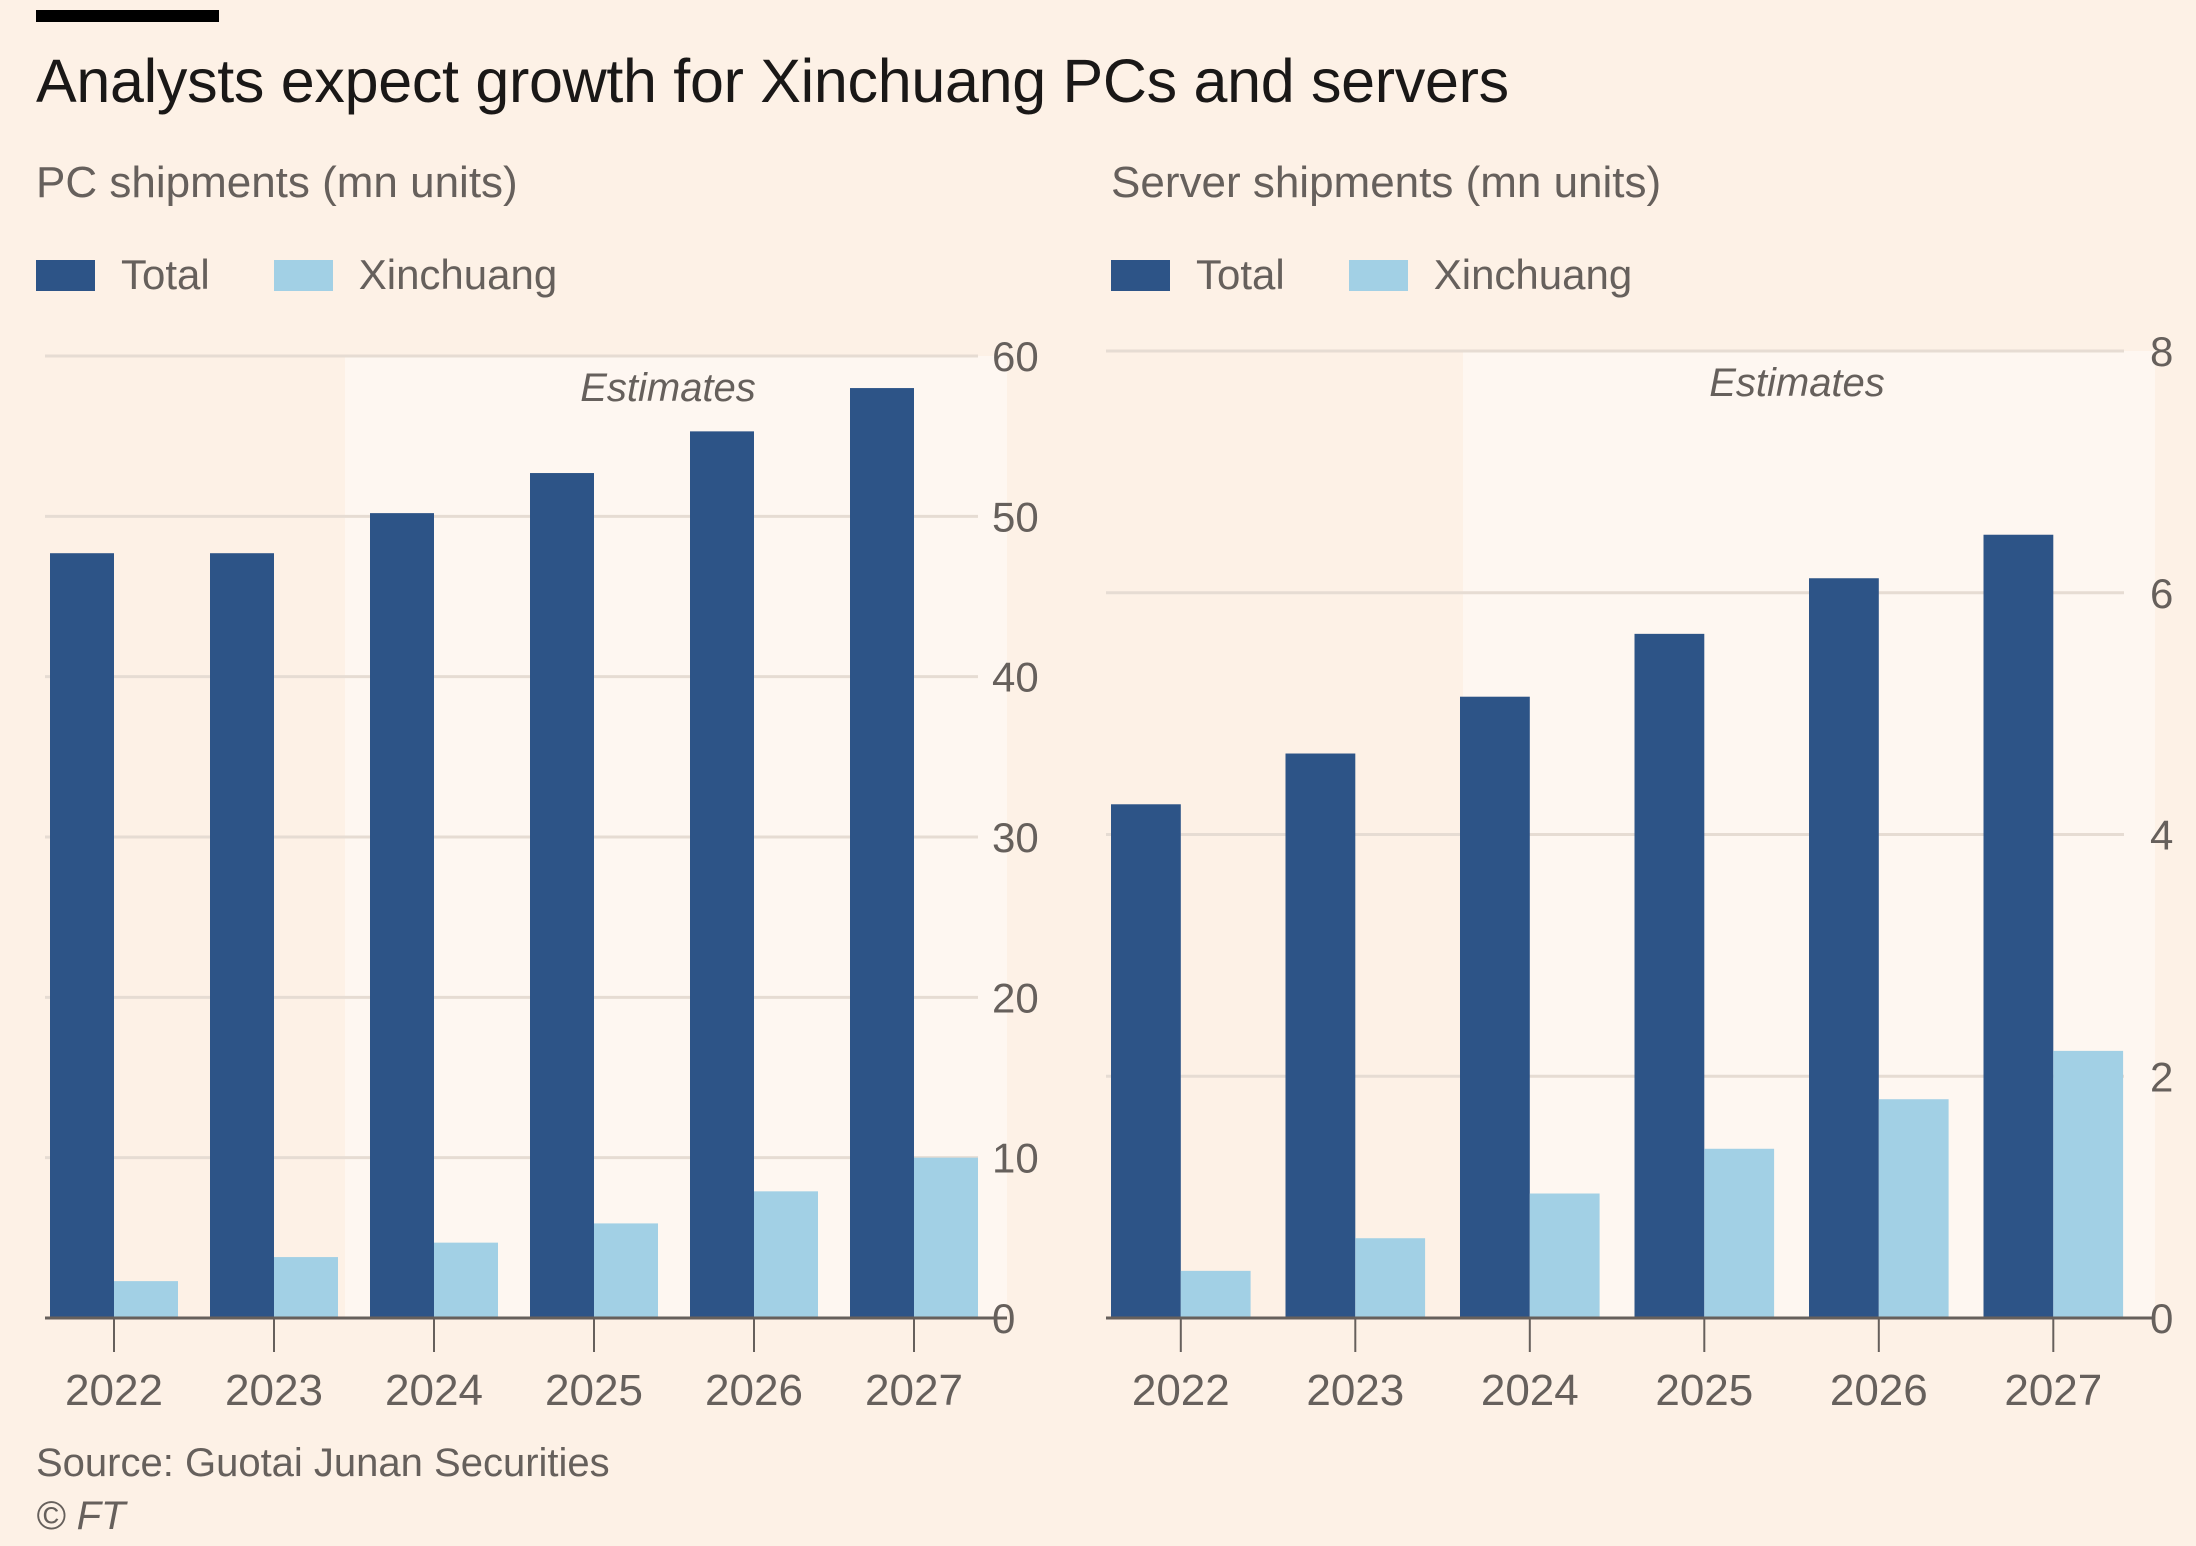 The image size is (2196, 1546). I want to click on y-tick-label: 0, so click(2161, 1318).